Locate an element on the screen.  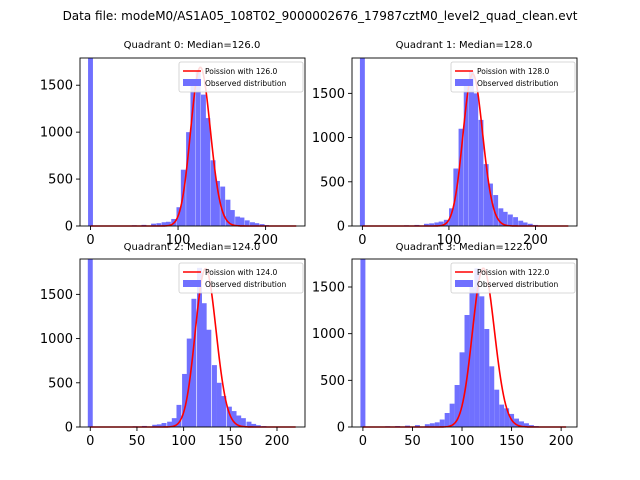
quadrant-2-x-tick-label: 150 is located at coordinates (230, 441).